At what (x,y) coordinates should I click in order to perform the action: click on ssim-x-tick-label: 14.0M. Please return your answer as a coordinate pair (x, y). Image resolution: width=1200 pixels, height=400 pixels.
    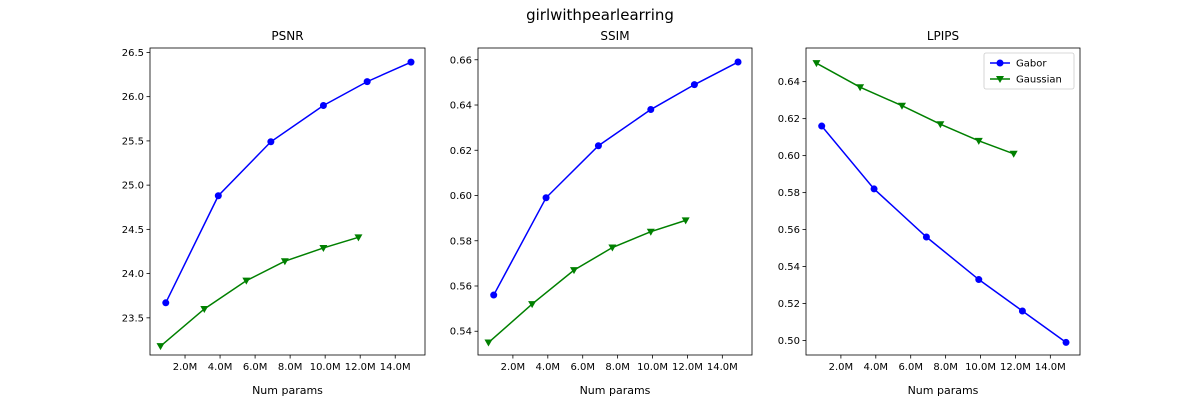
    Looking at the image, I should click on (722, 367).